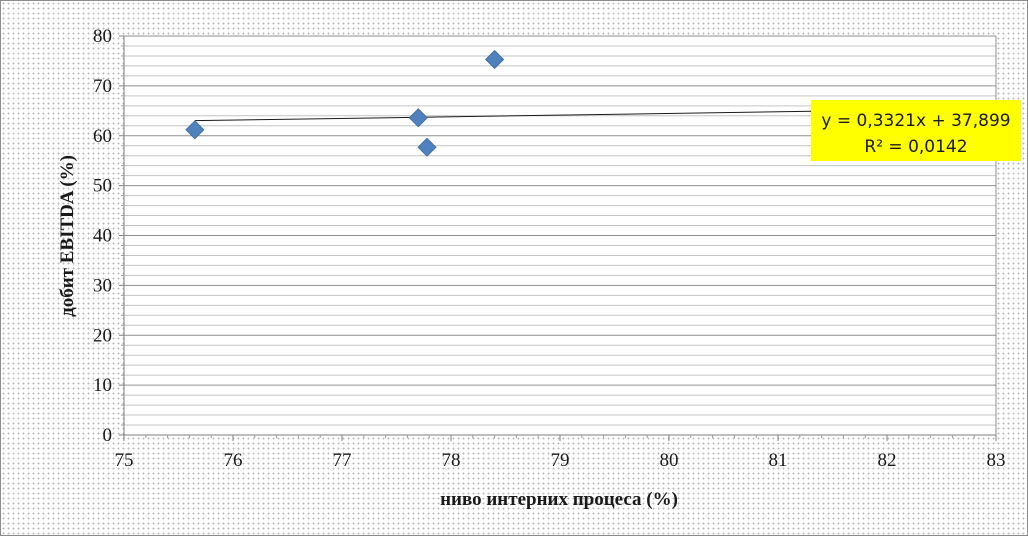 This screenshot has height=537, width=1028. I want to click on x-axis-title: ниво интерних процеса (%), so click(559, 499).